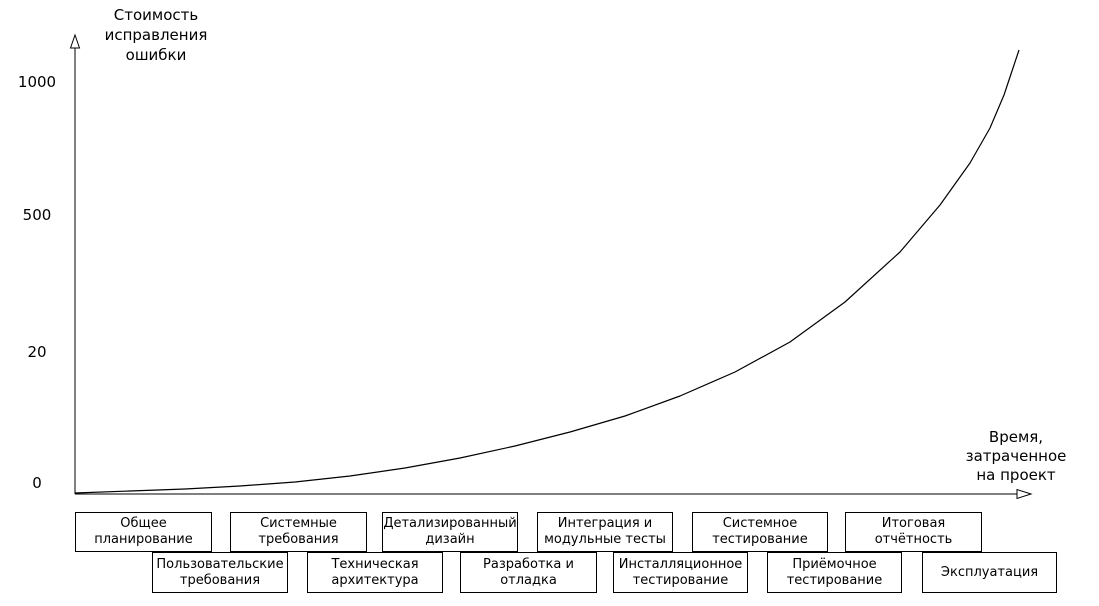 The width and height of the screenshot is (1099, 606). What do you see at coordinates (1016, 456) in the screenshot?
I see `x-axis-title: Время, затраченное на проект` at bounding box center [1016, 456].